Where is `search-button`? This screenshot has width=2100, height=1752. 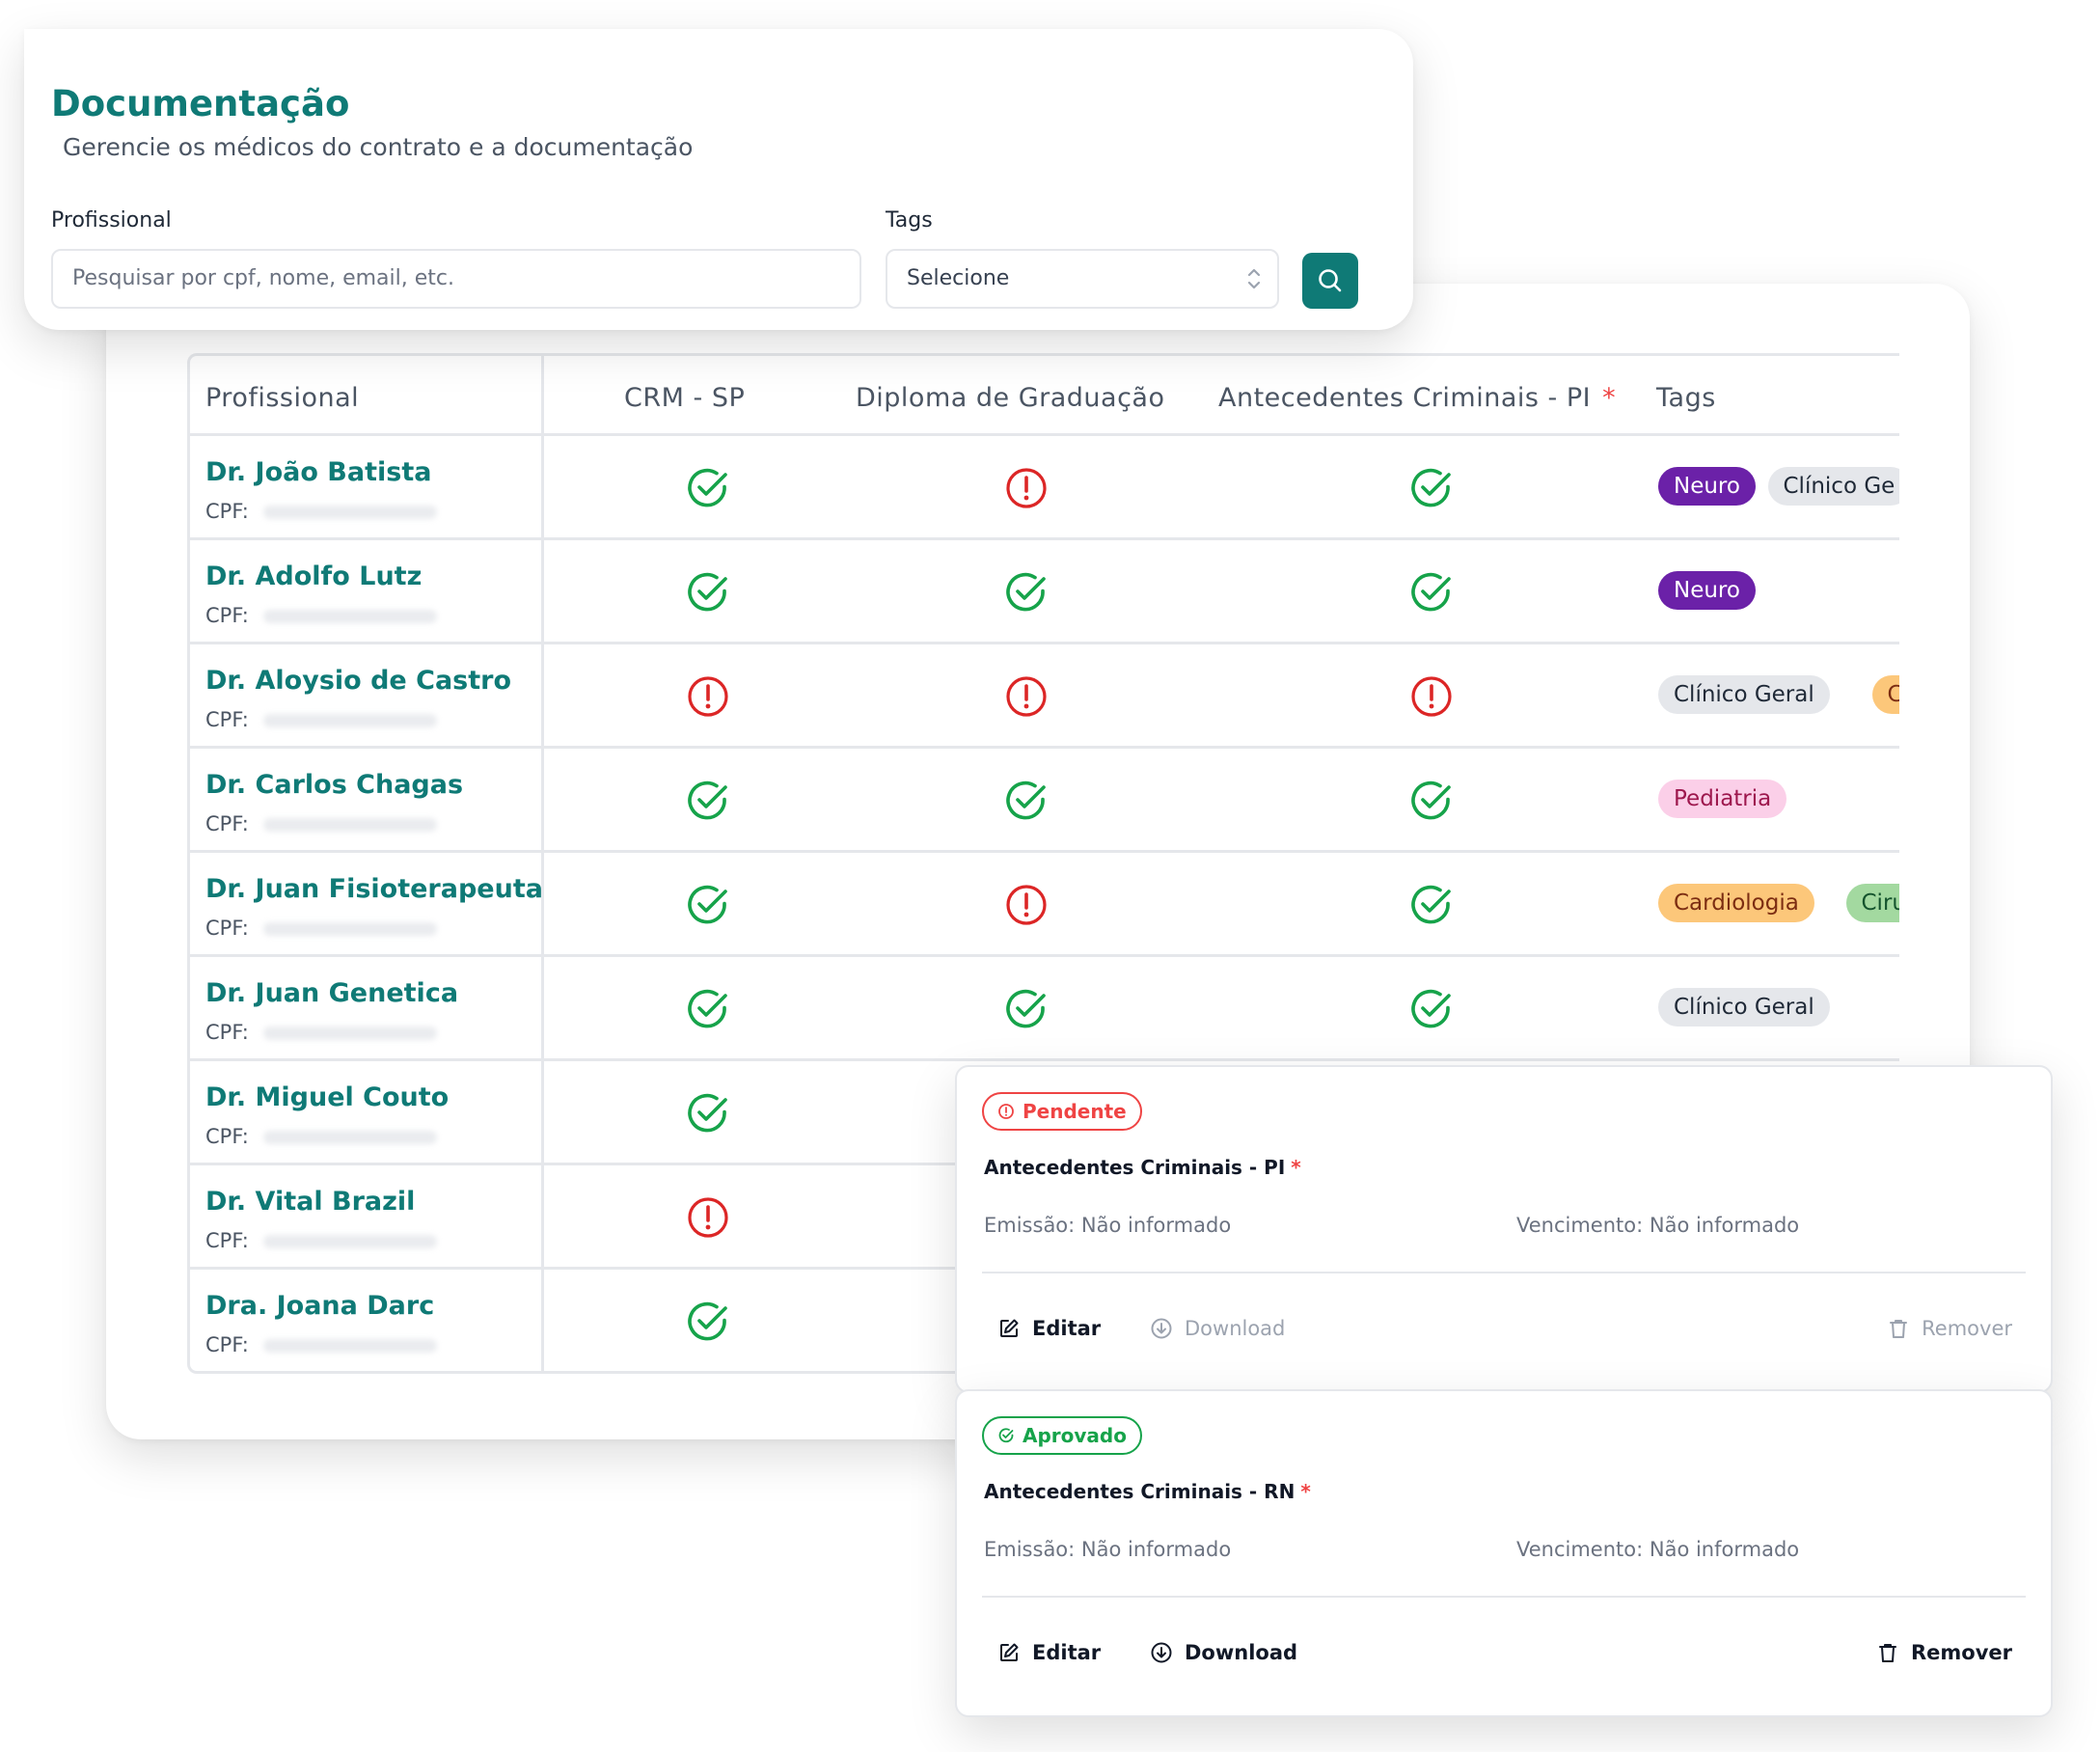 search-button is located at coordinates (1330, 281).